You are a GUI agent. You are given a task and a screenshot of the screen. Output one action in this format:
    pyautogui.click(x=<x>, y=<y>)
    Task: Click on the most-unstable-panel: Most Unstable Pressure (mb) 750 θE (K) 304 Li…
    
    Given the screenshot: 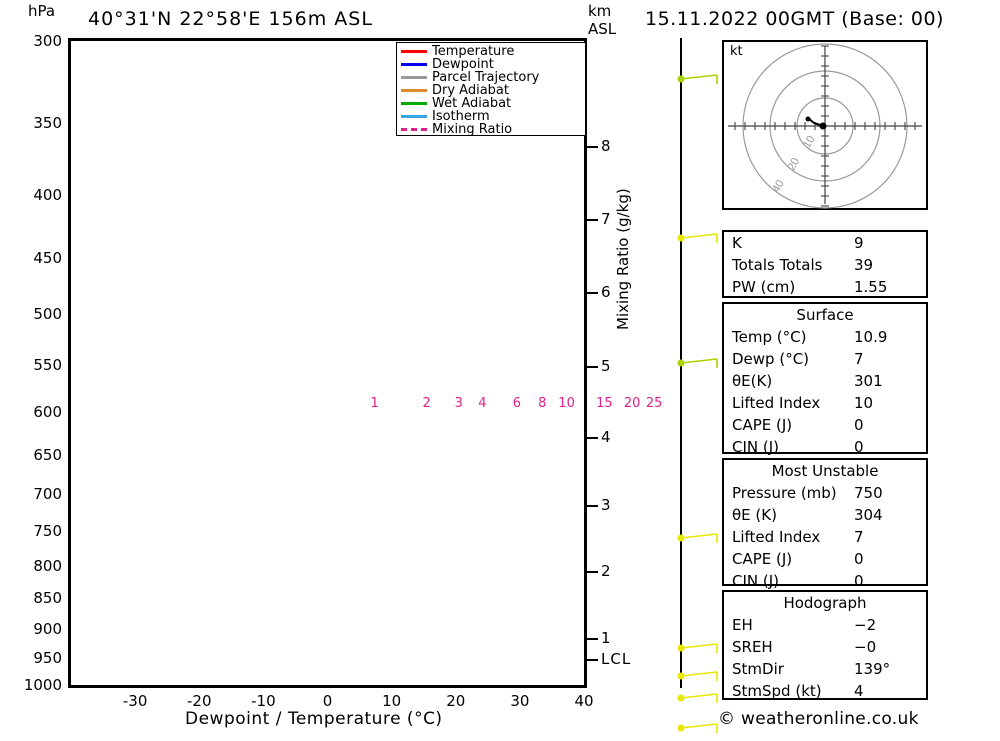 What is the action you would take?
    pyautogui.click(x=825, y=524)
    